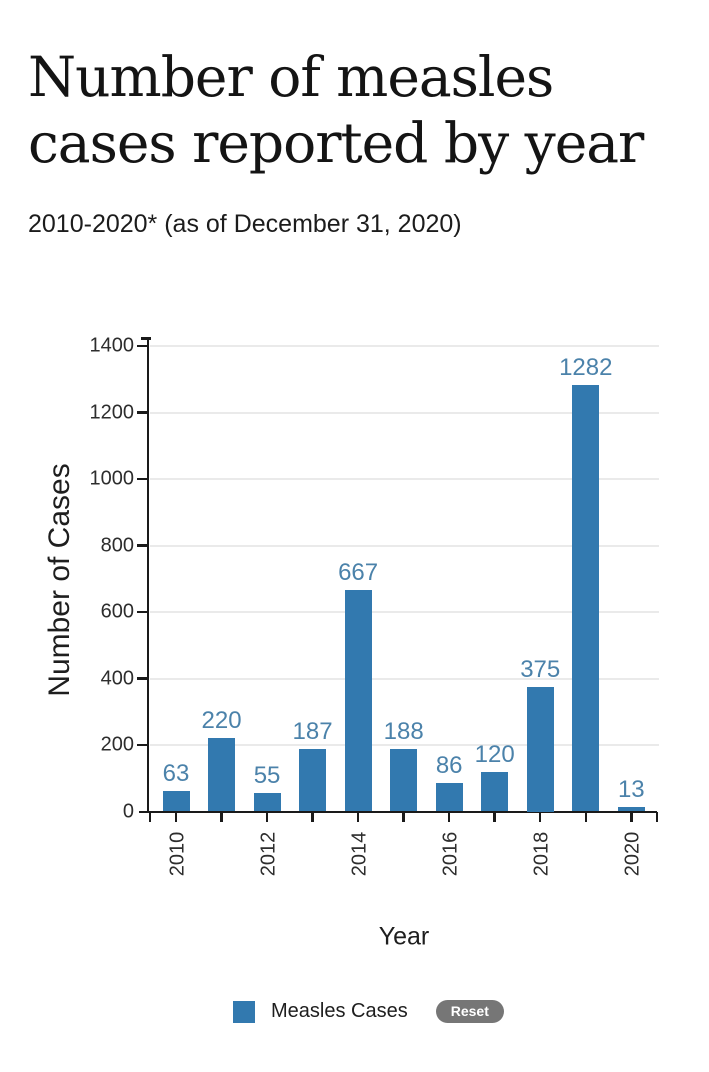 The image size is (709, 1072). What do you see at coordinates (291, 77) in the screenshot?
I see `chart-title-line1: Number of measles` at bounding box center [291, 77].